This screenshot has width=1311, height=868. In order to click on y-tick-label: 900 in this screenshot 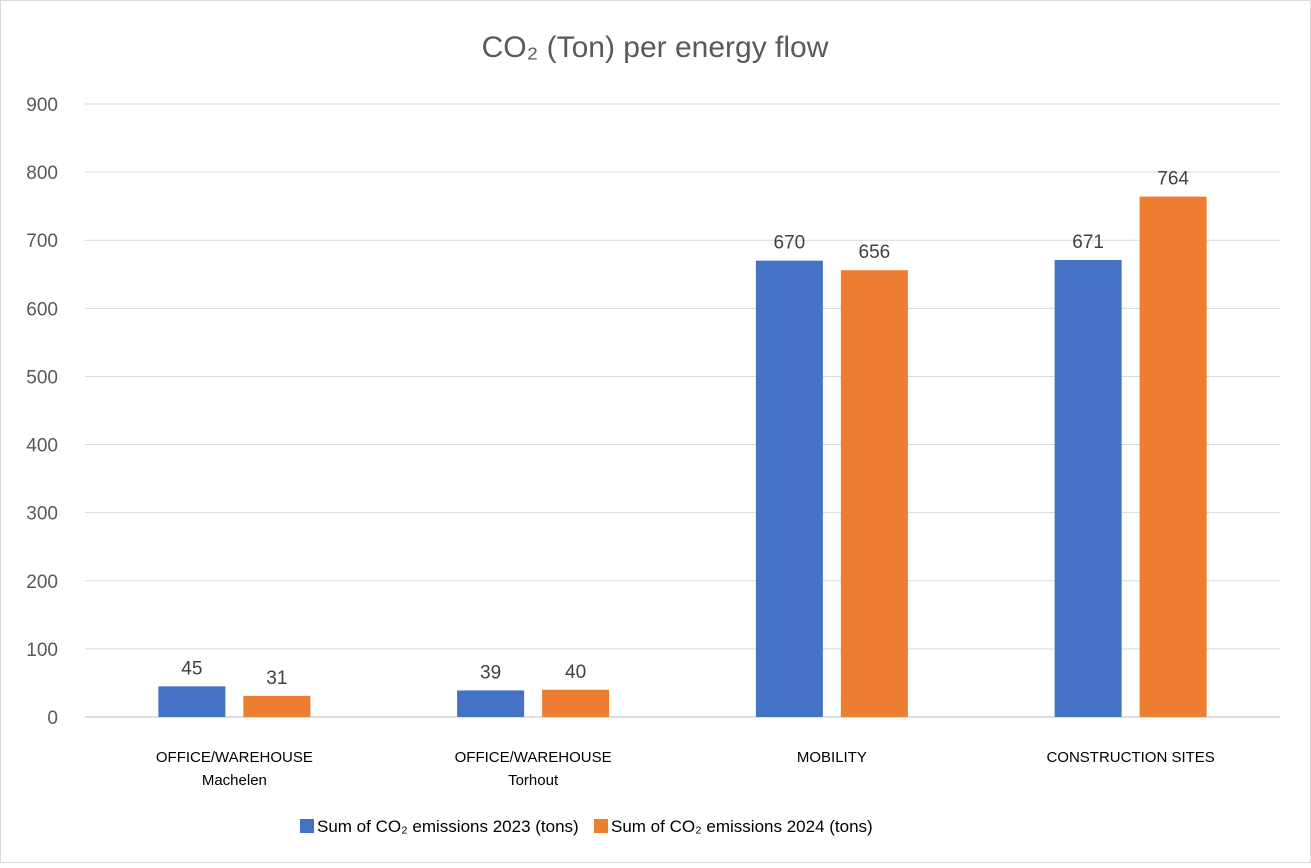, I will do `click(42, 105)`.